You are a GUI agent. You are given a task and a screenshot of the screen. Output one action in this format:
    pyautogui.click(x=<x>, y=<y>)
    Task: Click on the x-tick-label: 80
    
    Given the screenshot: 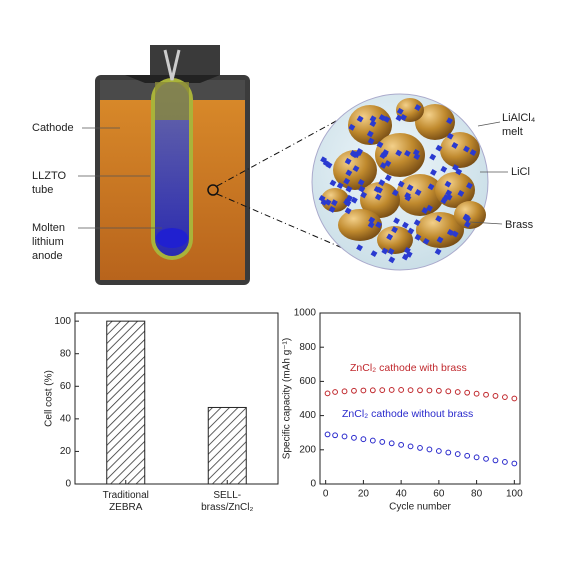 What is the action you would take?
    pyautogui.click(x=477, y=494)
    